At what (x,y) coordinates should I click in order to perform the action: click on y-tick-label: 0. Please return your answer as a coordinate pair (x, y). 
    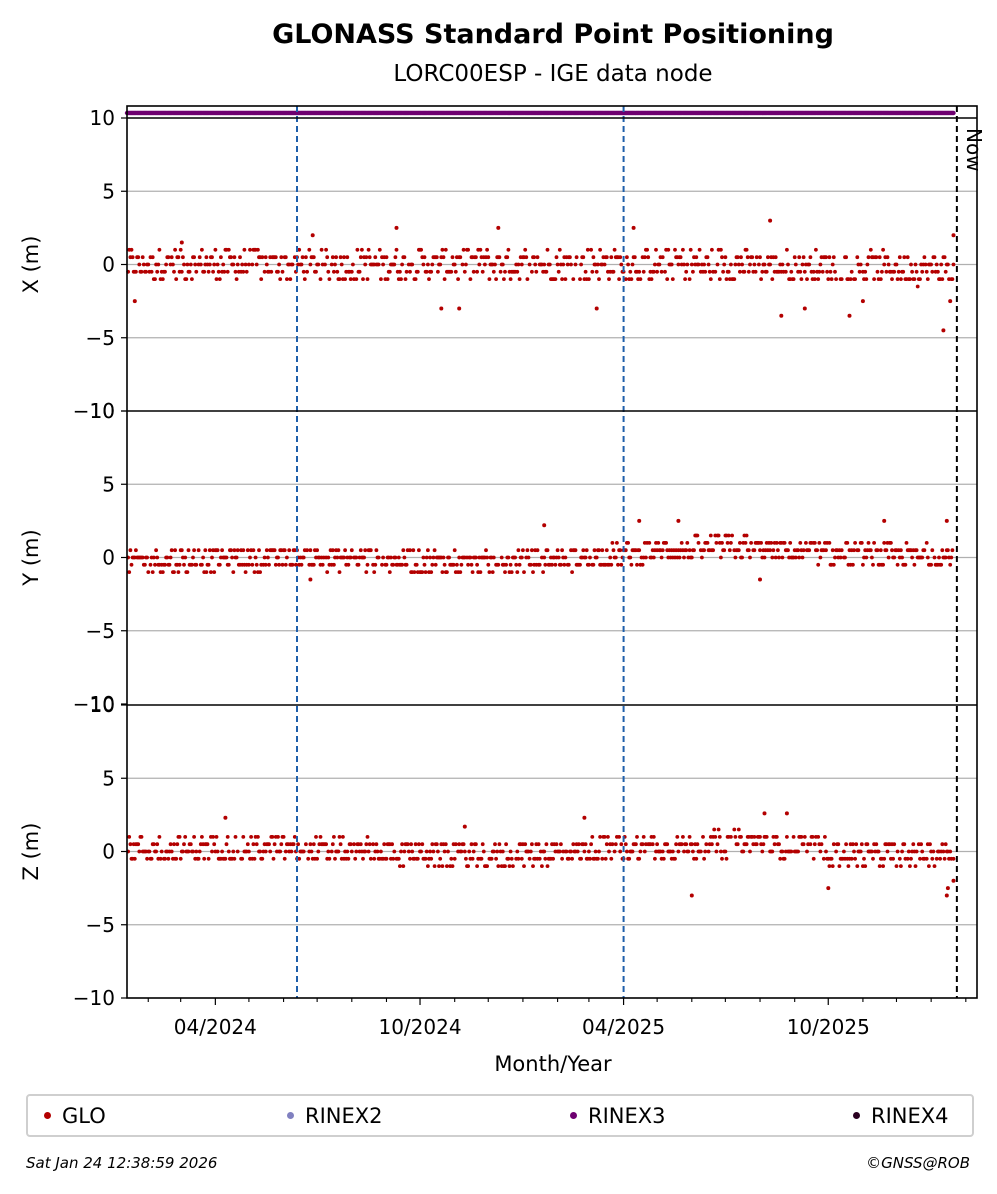
    Looking at the image, I should click on (108, 265).